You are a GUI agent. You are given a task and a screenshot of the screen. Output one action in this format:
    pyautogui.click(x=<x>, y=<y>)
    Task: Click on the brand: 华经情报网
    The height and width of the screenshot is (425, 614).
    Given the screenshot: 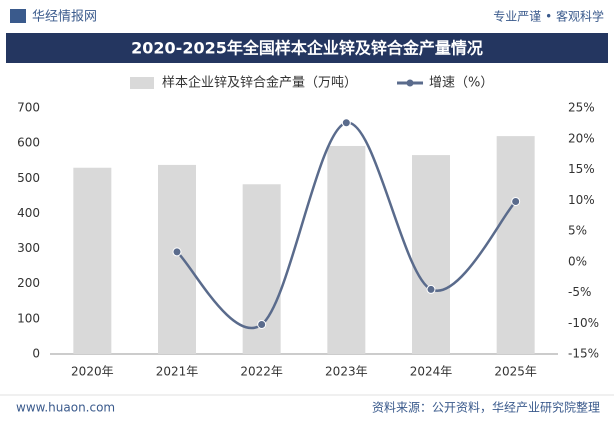 What is the action you would take?
    pyautogui.click(x=64, y=17)
    